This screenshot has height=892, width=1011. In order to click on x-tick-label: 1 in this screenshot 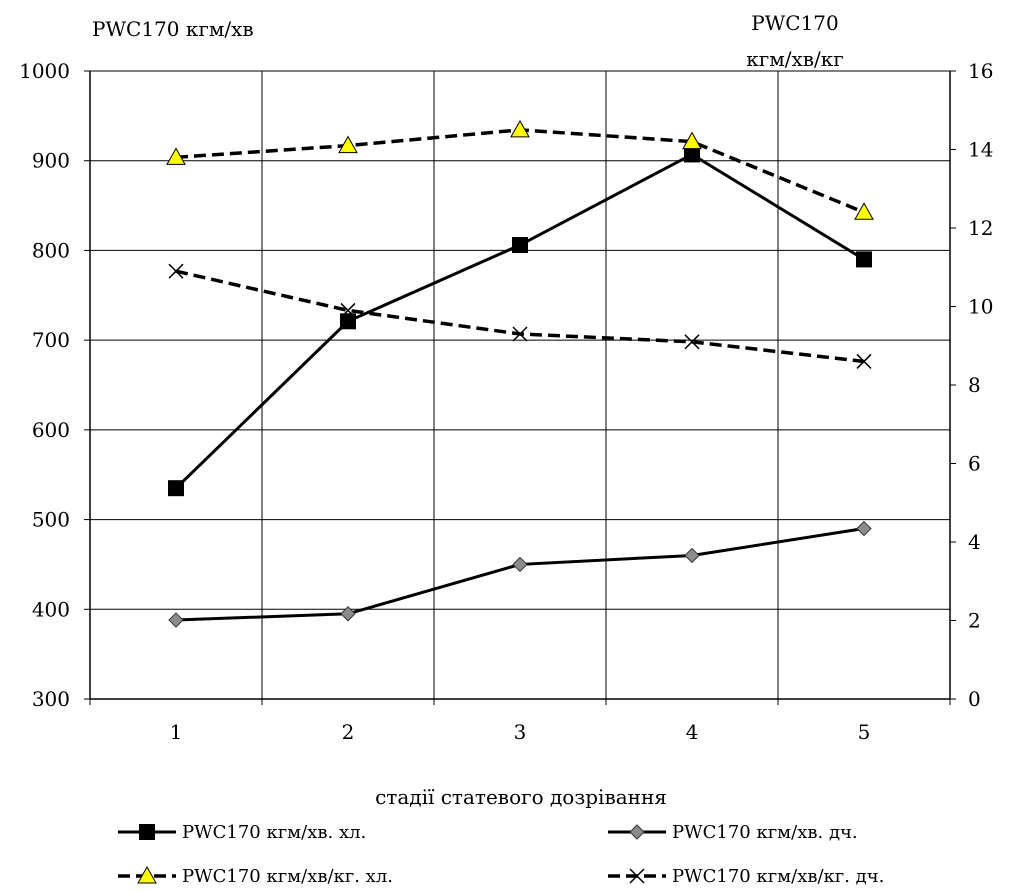, I will do `click(176, 732)`.